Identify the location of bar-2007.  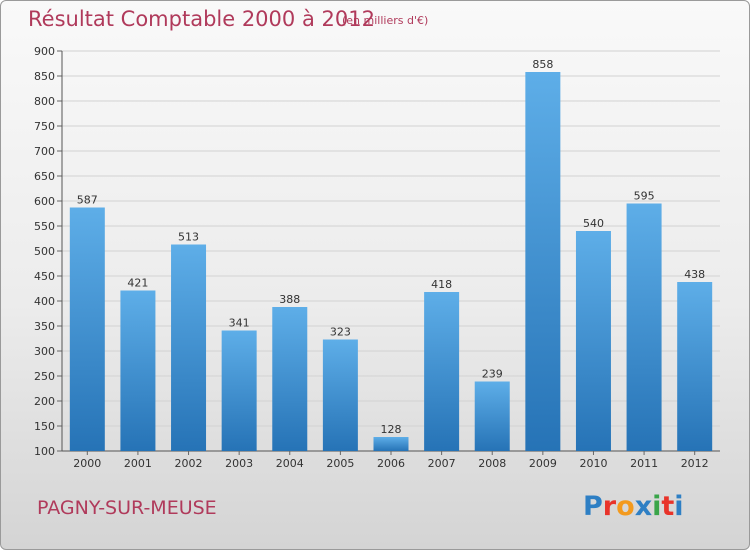
(442, 371).